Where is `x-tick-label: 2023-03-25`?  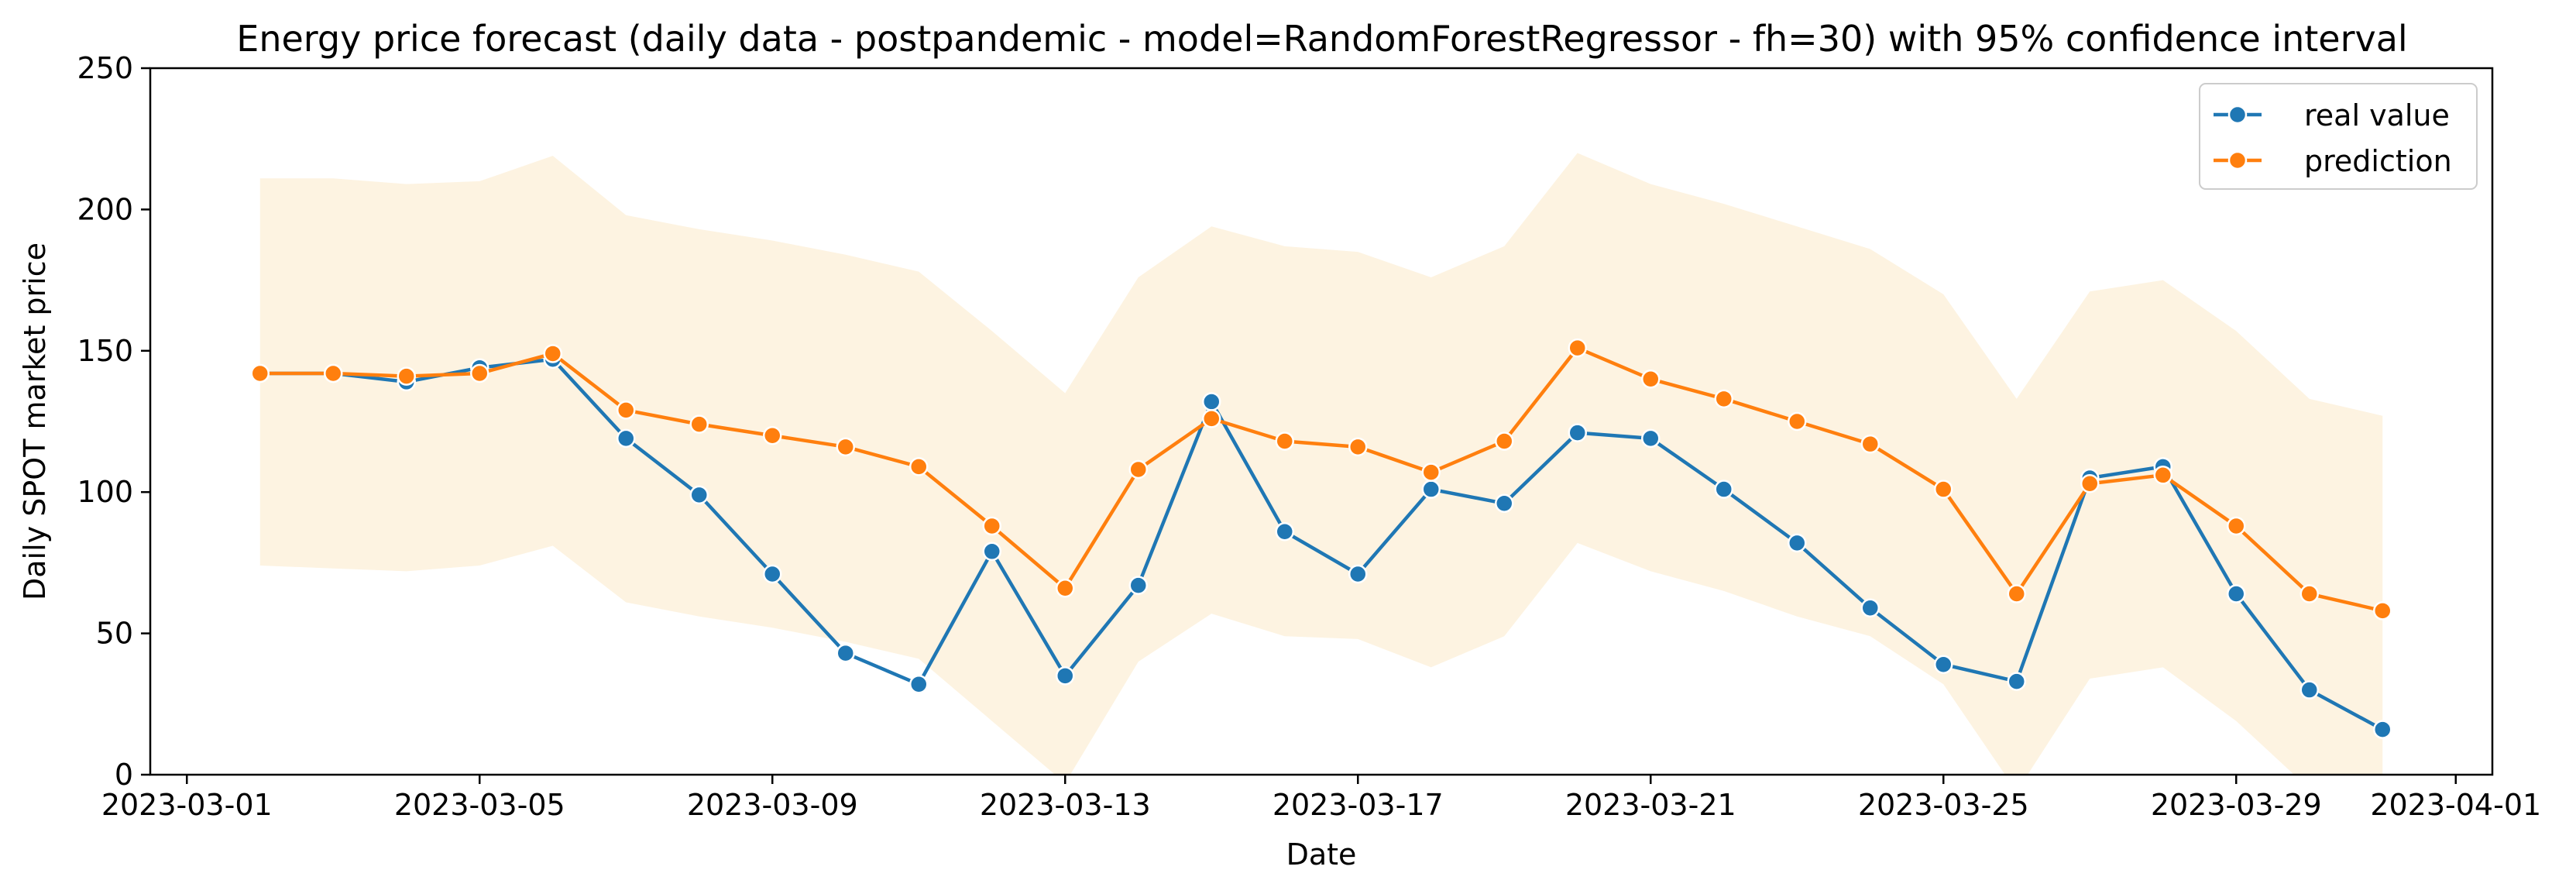 x-tick-label: 2023-03-25 is located at coordinates (1943, 805).